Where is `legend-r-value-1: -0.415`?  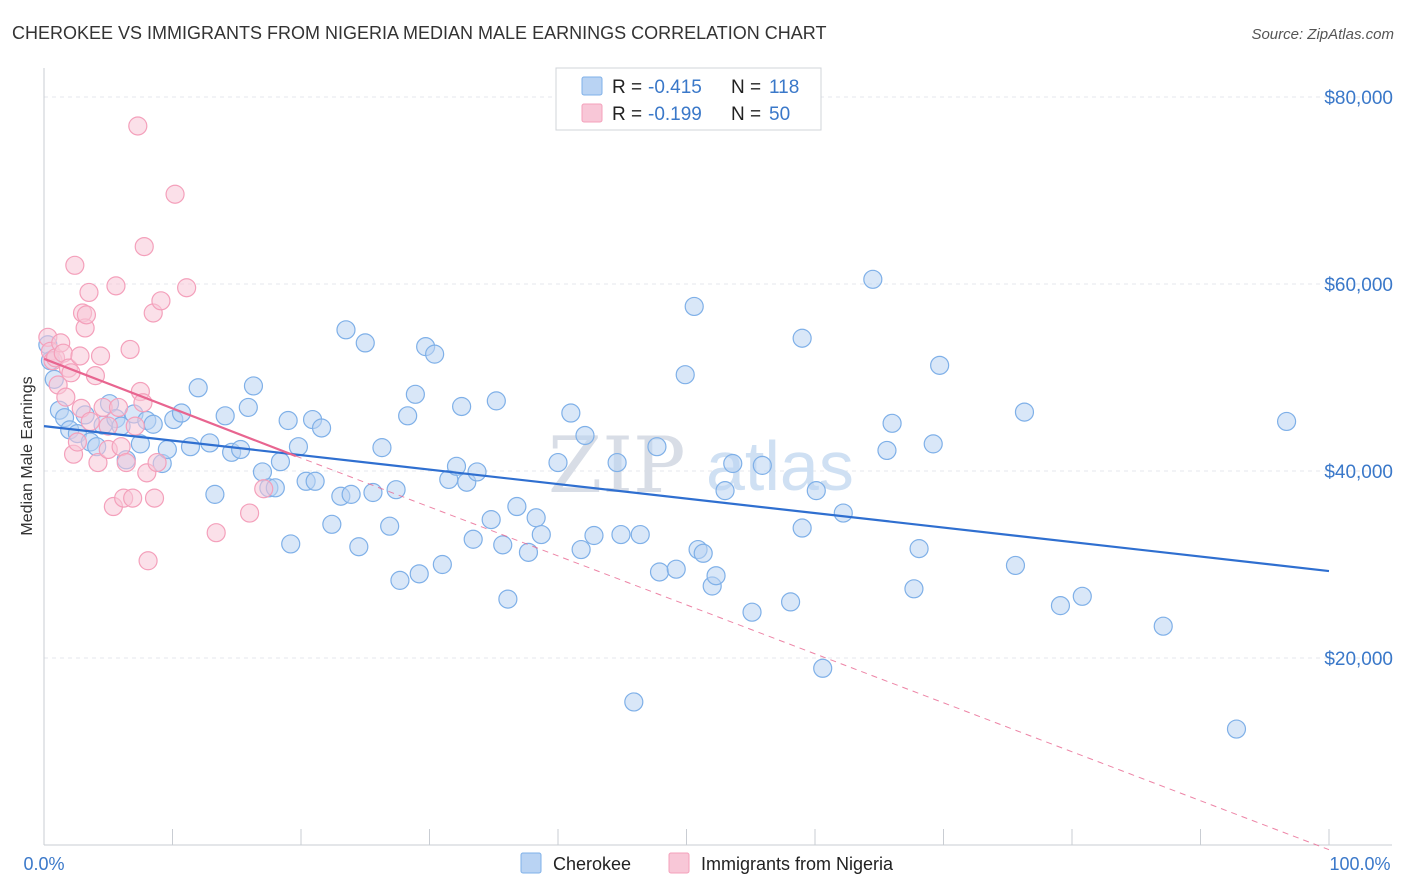 legend-r-value-1: -0.415 is located at coordinates (675, 87).